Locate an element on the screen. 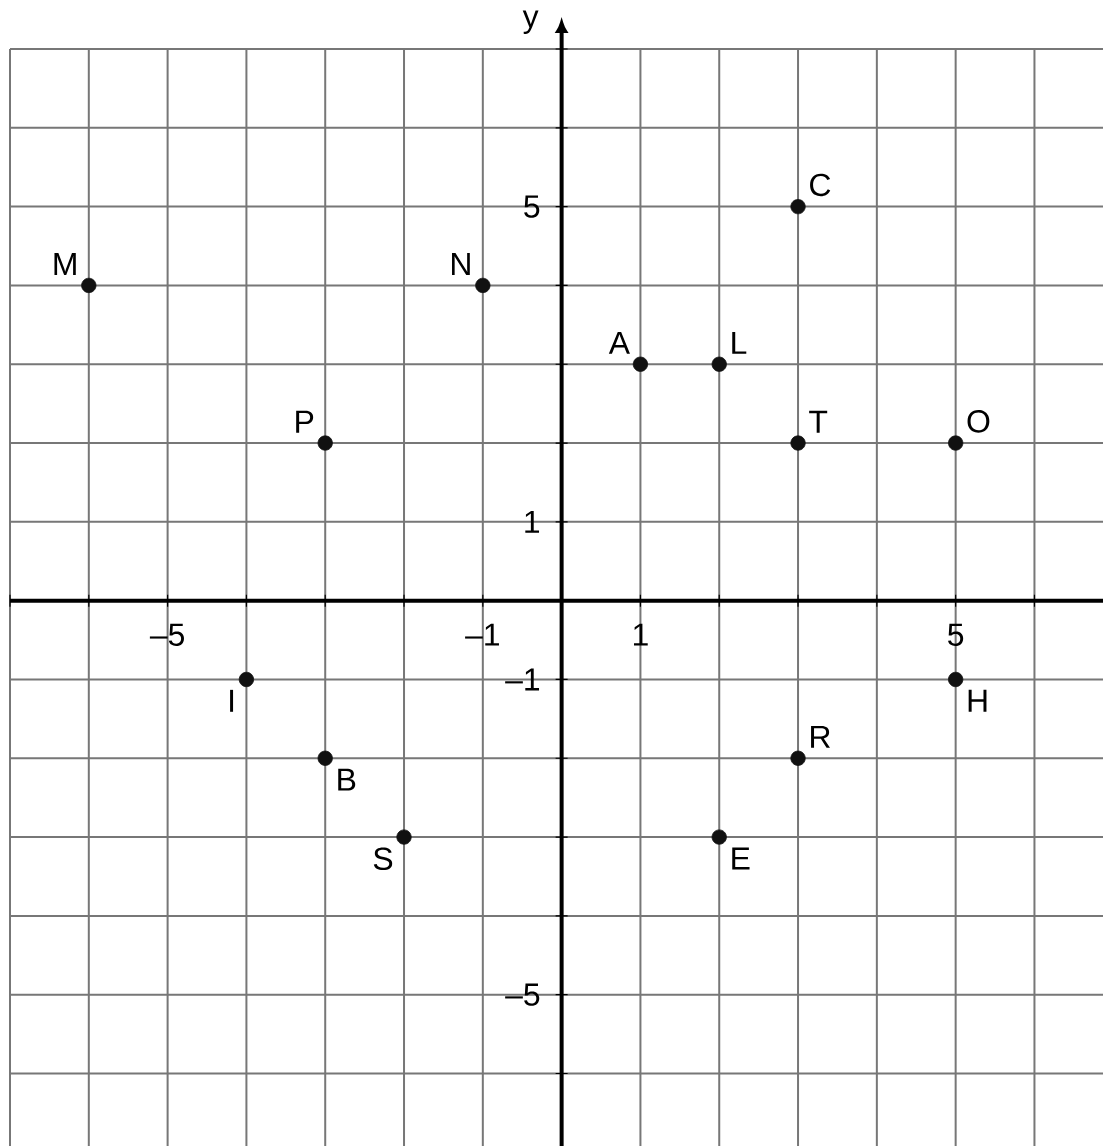  x-tick-label: 1 is located at coordinates (641, 634).